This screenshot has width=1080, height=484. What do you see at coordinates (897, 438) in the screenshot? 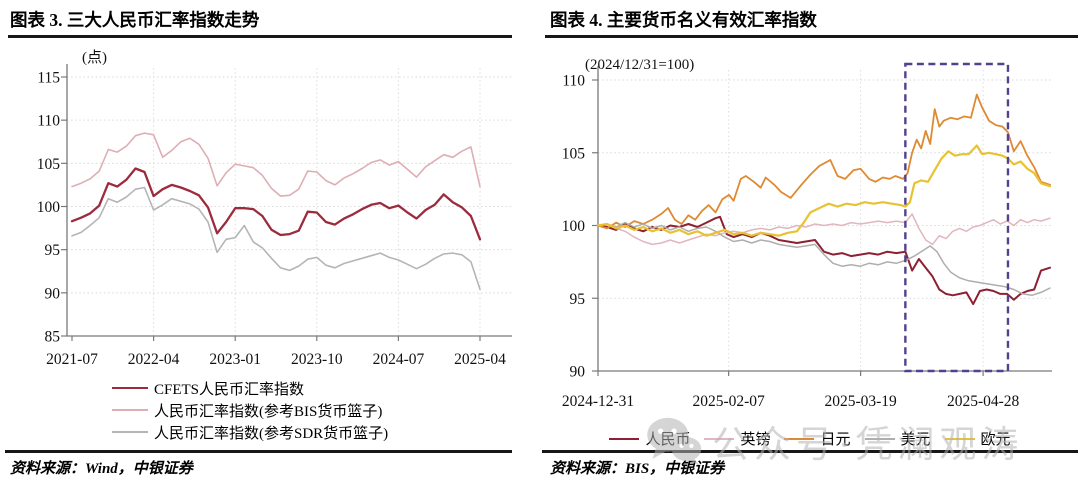
I see `legend-item: 美元` at bounding box center [897, 438].